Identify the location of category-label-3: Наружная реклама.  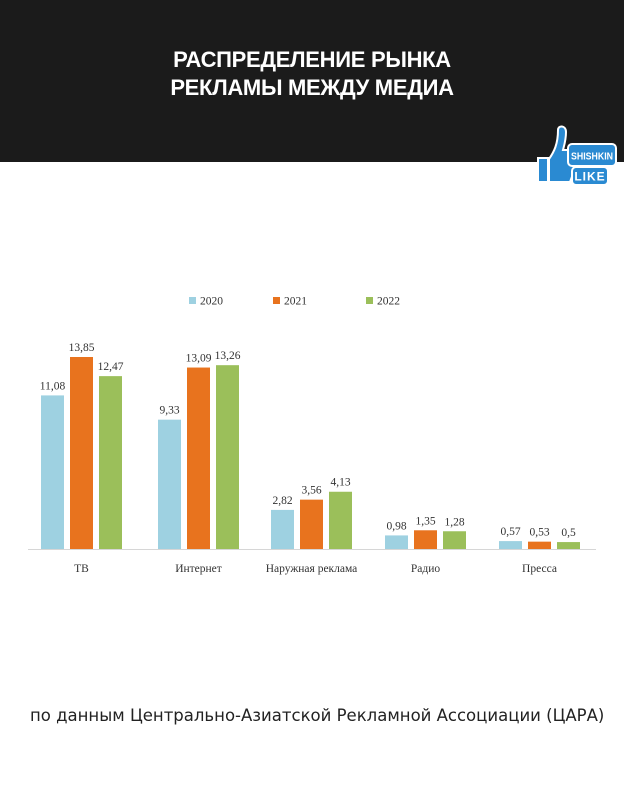
(312, 569).